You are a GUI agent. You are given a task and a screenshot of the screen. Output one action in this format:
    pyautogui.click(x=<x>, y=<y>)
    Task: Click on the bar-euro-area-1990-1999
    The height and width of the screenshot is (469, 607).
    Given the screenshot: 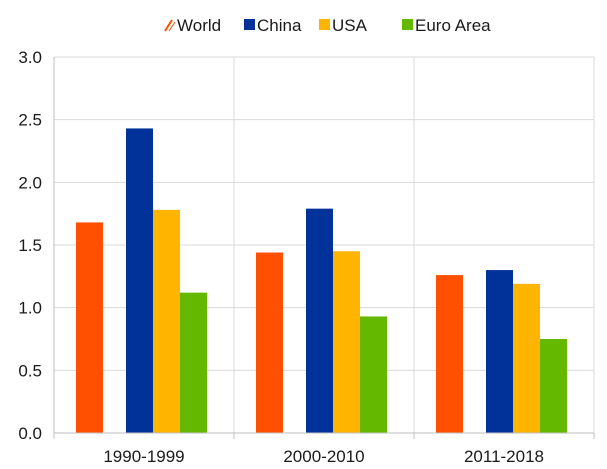 What is the action you would take?
    pyautogui.click(x=193, y=362)
    